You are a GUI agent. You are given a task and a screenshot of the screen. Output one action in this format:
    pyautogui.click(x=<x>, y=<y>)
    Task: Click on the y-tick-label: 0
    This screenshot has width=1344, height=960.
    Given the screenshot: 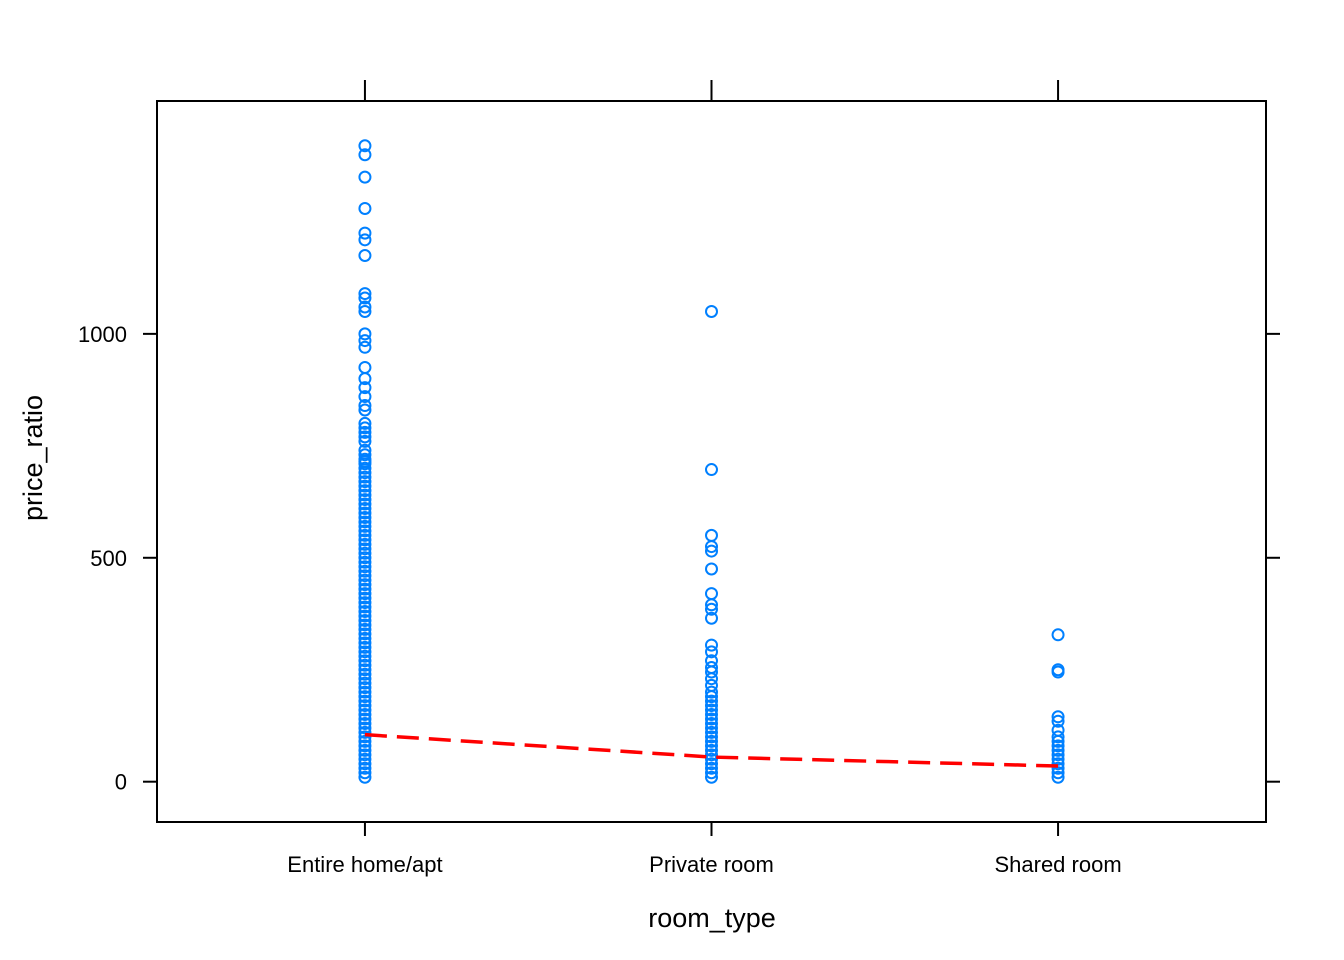 What is the action you would take?
    pyautogui.click(x=121, y=782)
    